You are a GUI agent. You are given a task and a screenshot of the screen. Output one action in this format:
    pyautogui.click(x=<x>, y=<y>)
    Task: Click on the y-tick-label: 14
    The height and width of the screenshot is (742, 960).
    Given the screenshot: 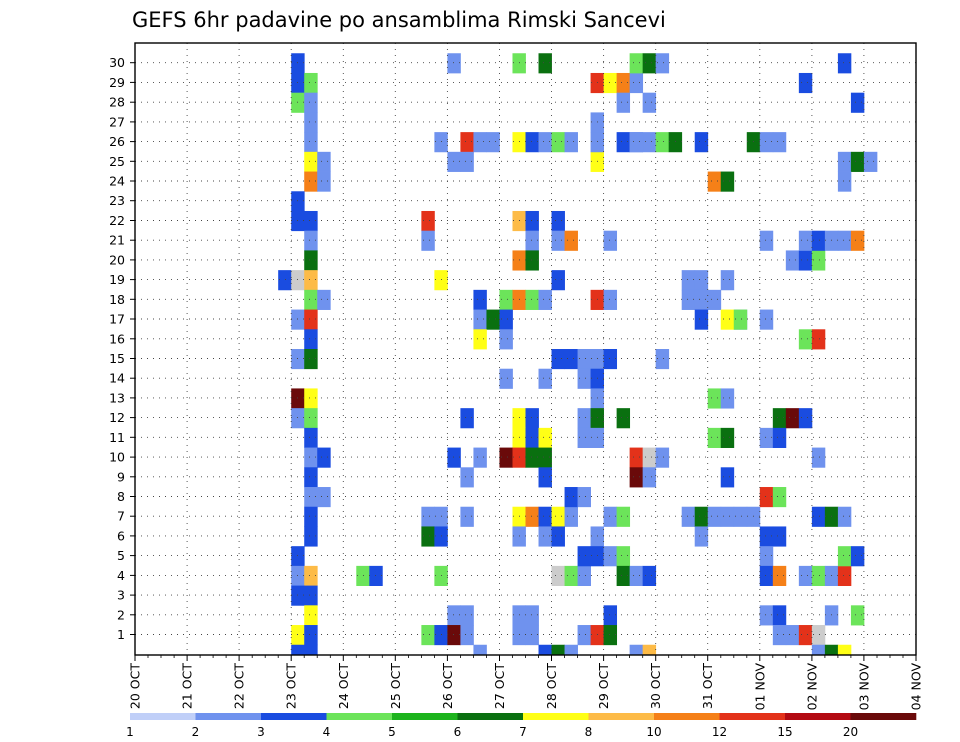 What is the action you would take?
    pyautogui.click(x=117, y=378)
    